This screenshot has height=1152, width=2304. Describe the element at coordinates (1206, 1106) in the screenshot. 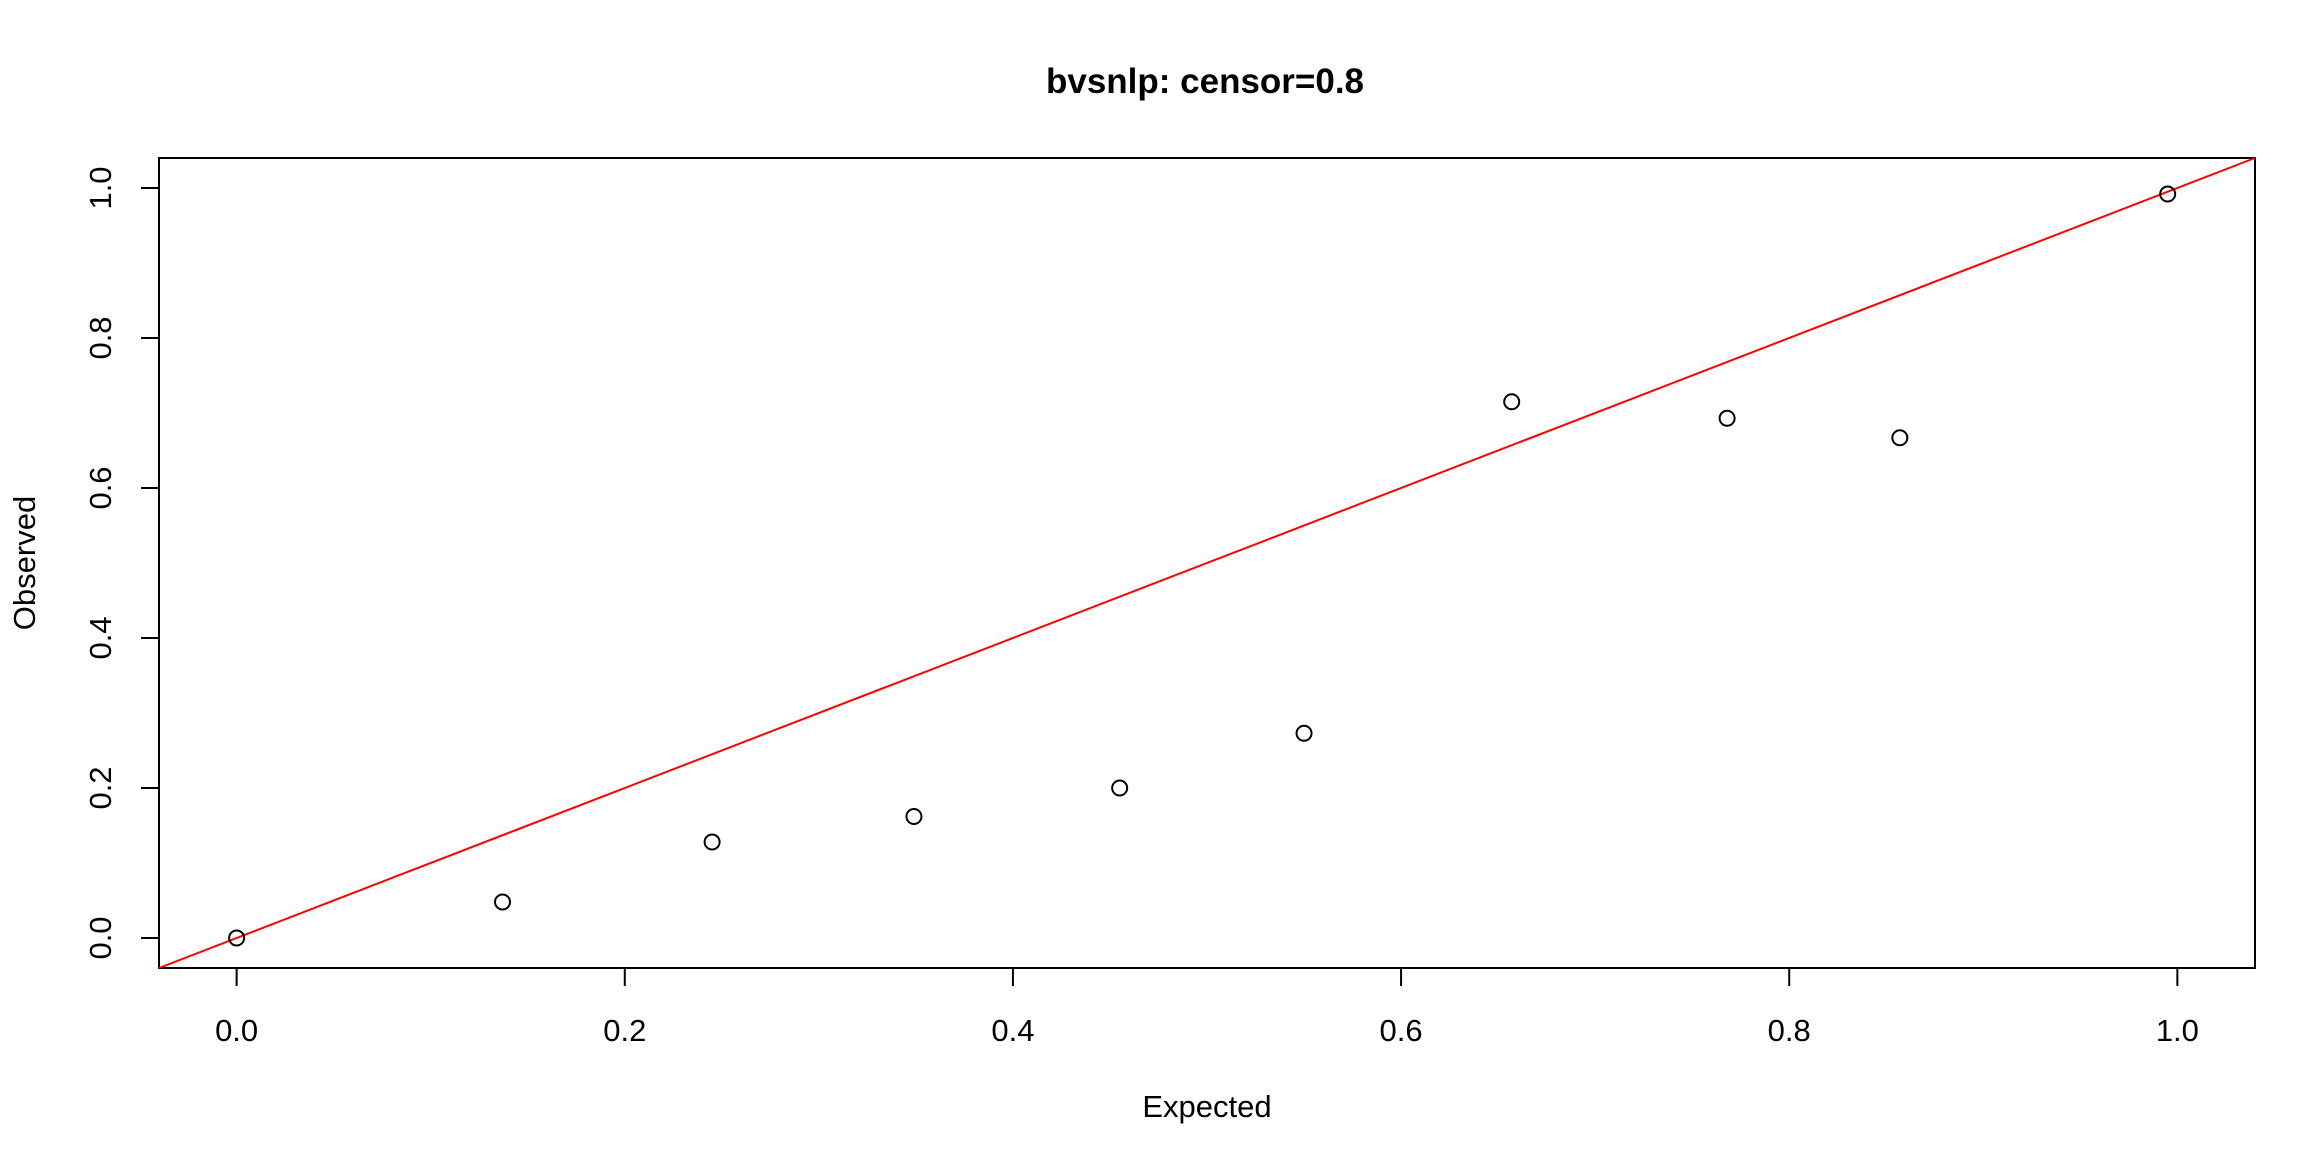

I see `x-axis-label: Expected` at that location.